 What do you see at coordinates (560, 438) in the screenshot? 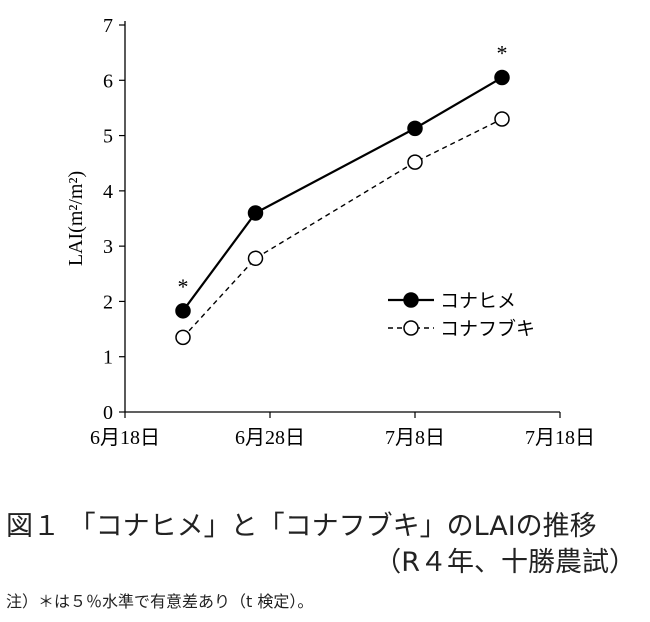
I see `x-tick-label: 7月18日` at bounding box center [560, 438].